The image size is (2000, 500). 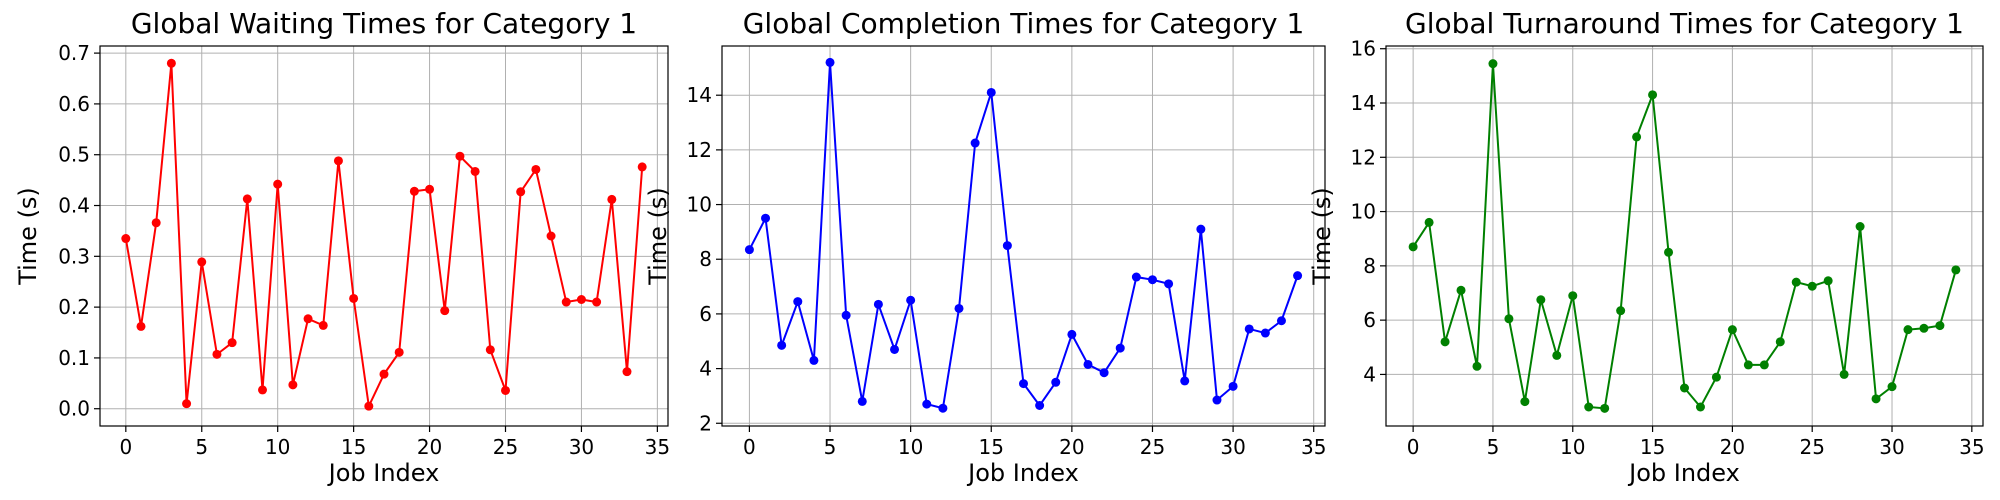 What do you see at coordinates (74, 206) in the screenshot?
I see `y-tick-label: 0.4` at bounding box center [74, 206].